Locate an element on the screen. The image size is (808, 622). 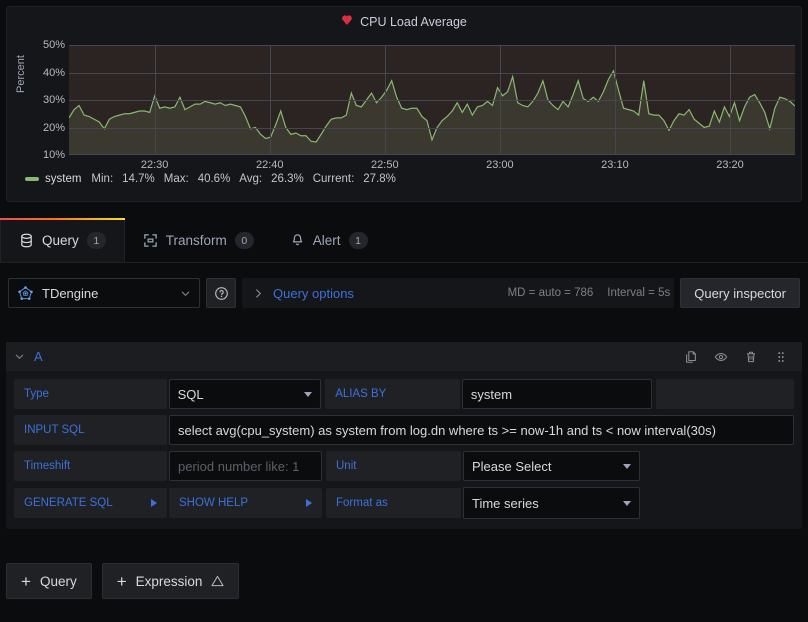
generate-sql-label: GENERATE SQL is located at coordinates (68, 503).